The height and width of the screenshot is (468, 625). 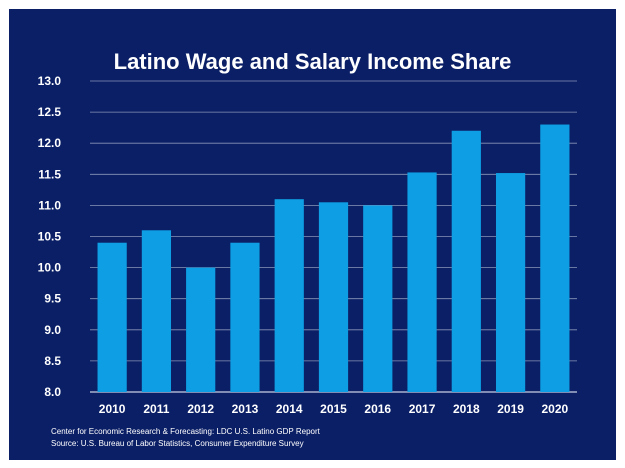 What do you see at coordinates (555, 409) in the screenshot?
I see `x-tick-label: 2020` at bounding box center [555, 409].